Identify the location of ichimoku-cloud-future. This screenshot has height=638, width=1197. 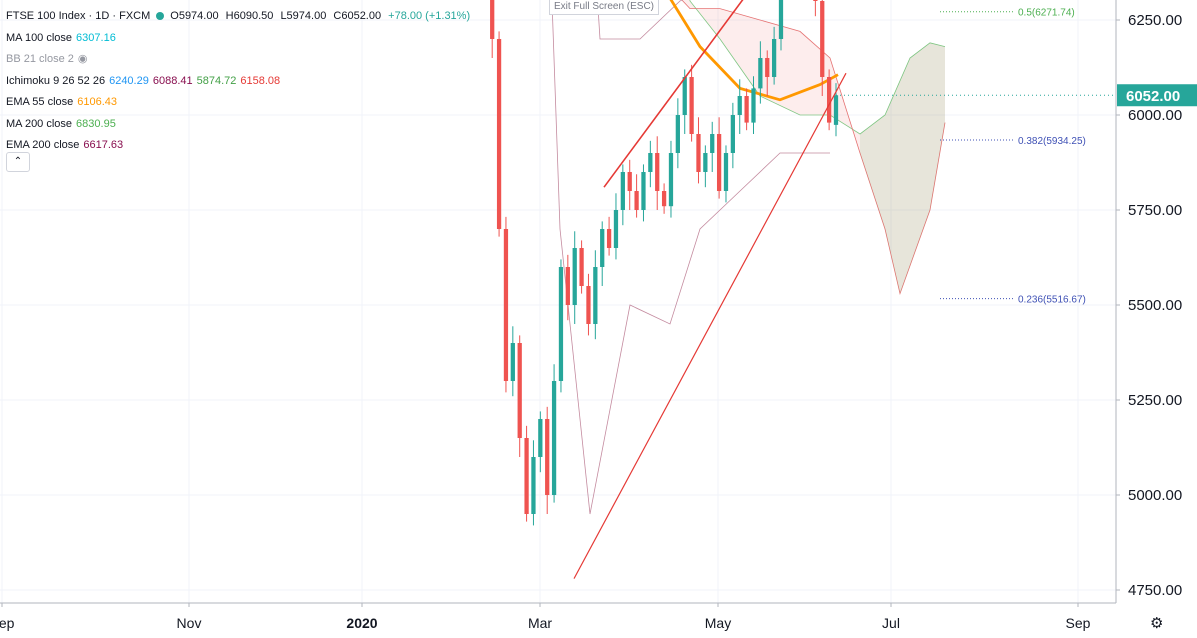
(902, 168).